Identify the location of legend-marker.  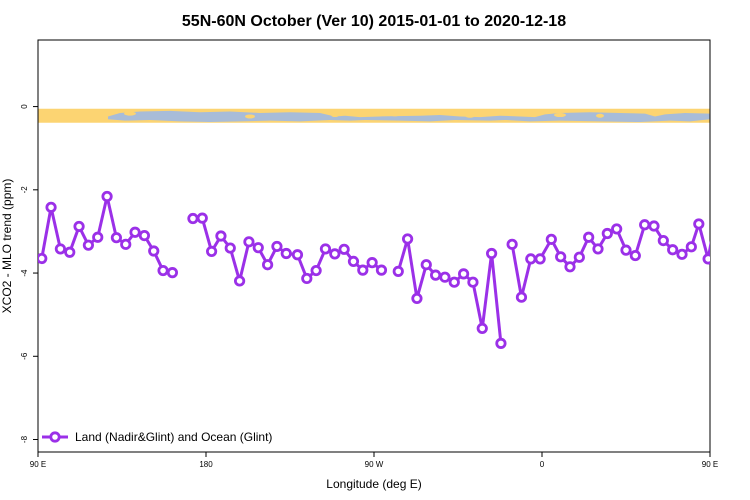
(55, 437).